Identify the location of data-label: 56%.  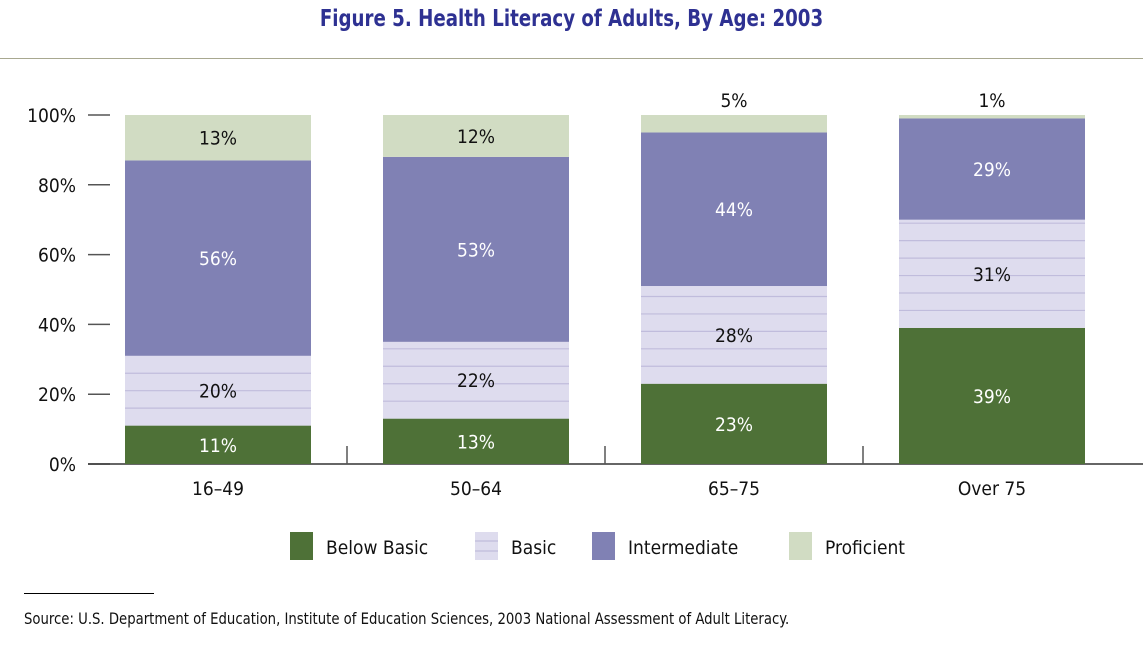
(218, 259).